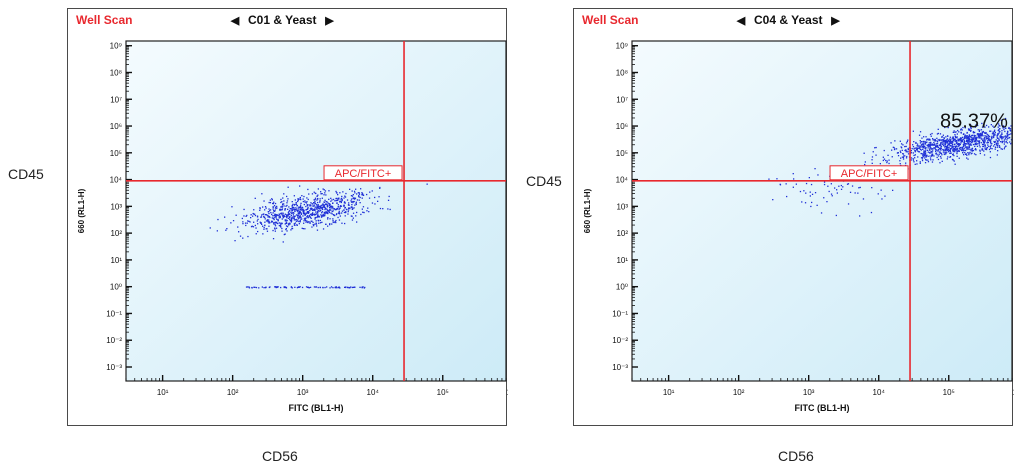 Image resolution: width=1023 pixels, height=466 pixels. Describe the element at coordinates (116, 126) in the screenshot. I see `y-tick-label: 10⁶` at that location.